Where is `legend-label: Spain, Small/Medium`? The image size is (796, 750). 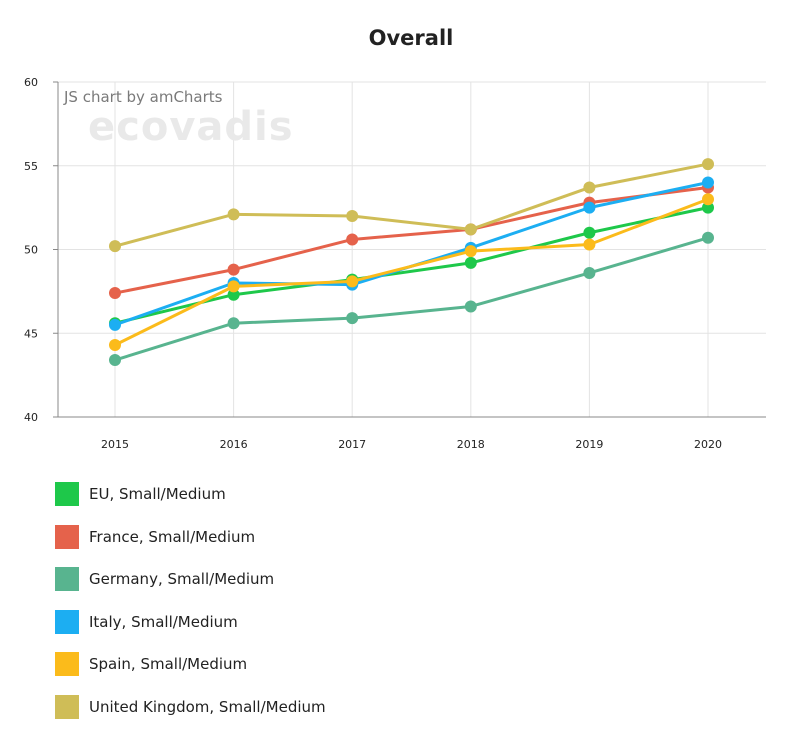 legend-label: Spain, Small/Medium is located at coordinates (168, 664).